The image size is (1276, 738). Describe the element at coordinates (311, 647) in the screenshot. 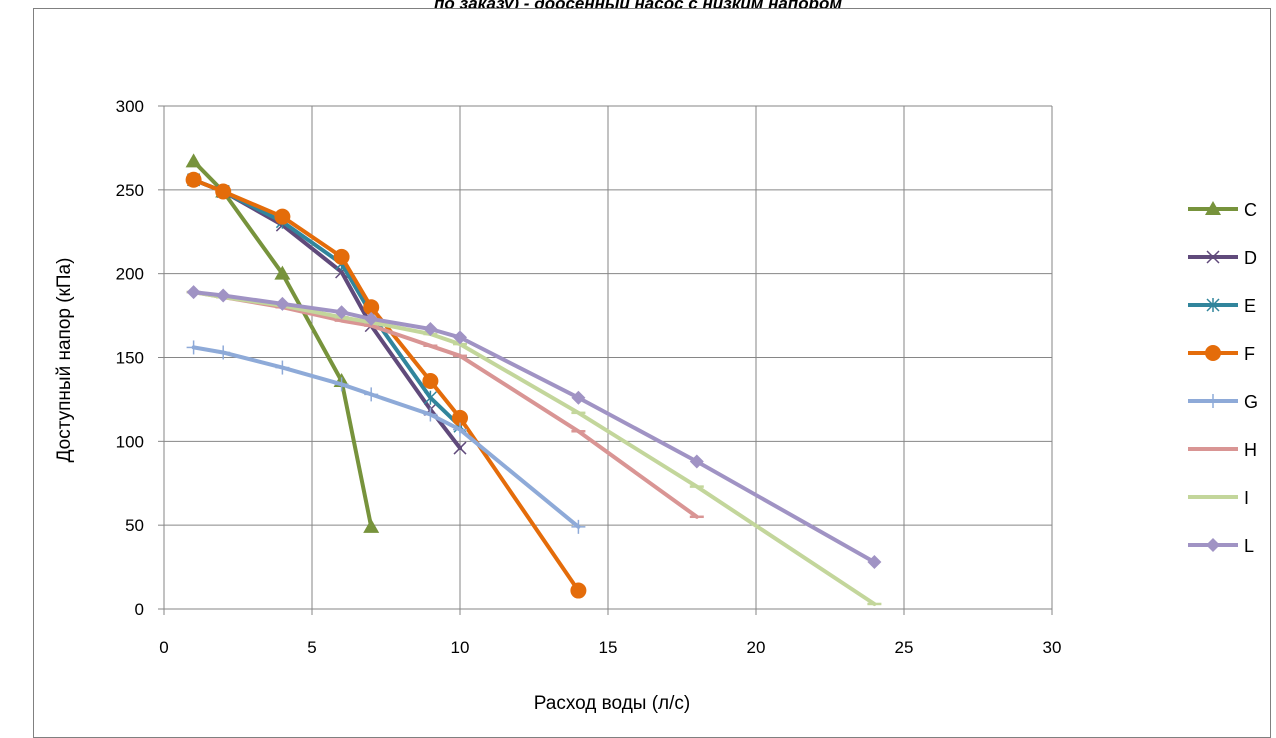

I see `x-tick-label: 5` at that location.